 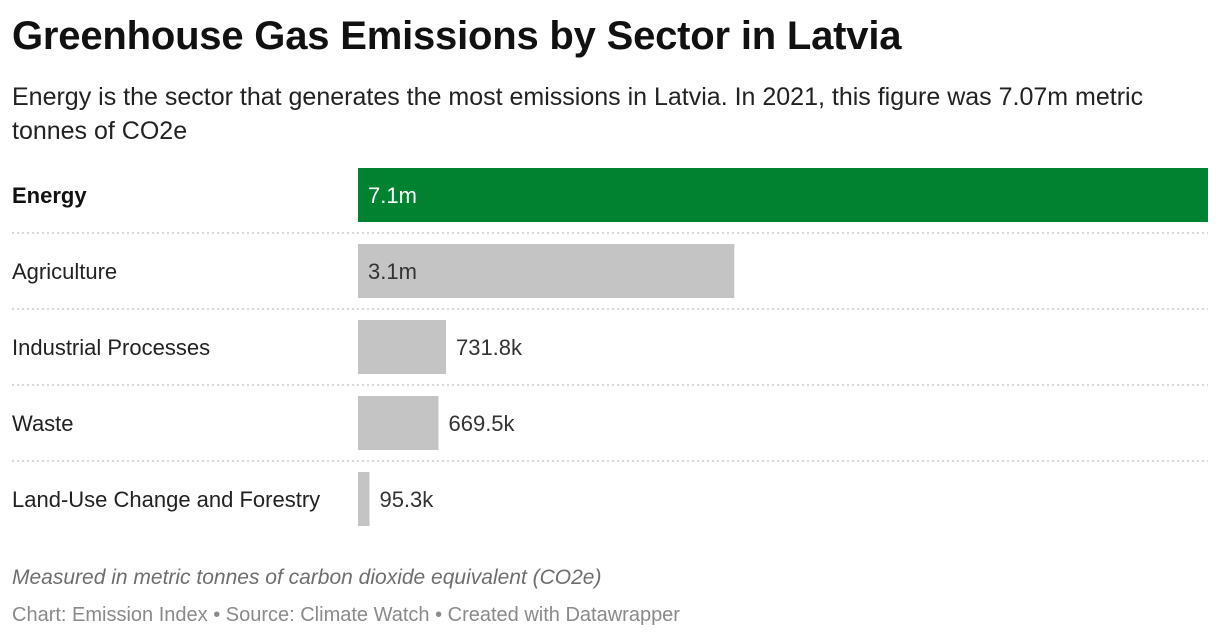 What do you see at coordinates (43, 423) in the screenshot?
I see `category-label-waste: Waste` at bounding box center [43, 423].